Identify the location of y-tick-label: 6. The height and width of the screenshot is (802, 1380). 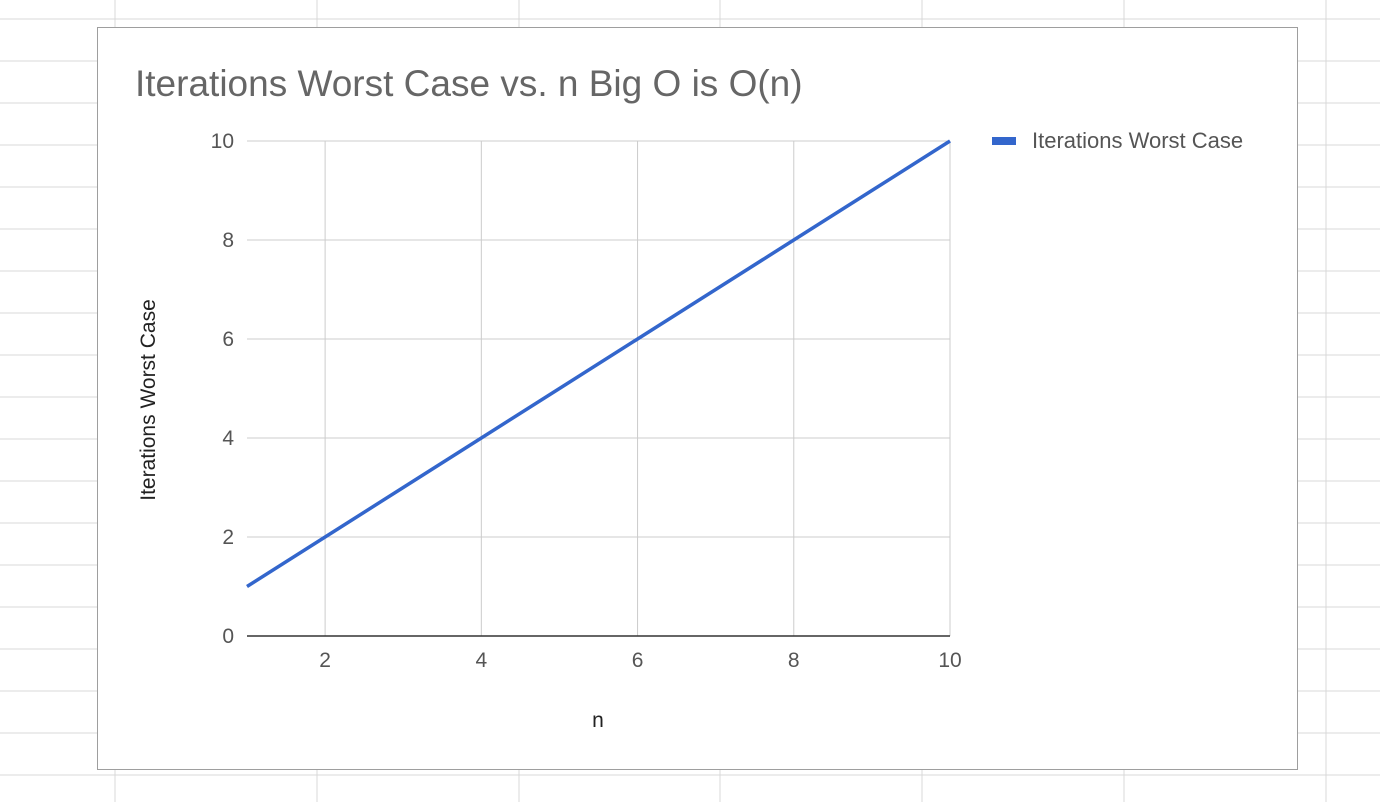
(228, 339).